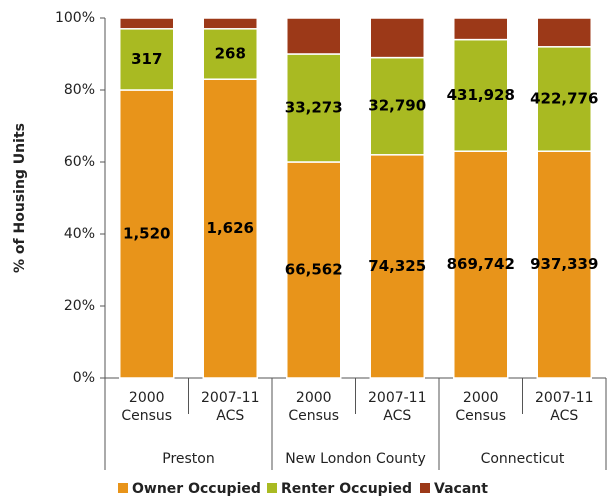 The width and height of the screenshot is (616, 497). I want to click on legend-label: Renter Occupied, so click(346, 489).